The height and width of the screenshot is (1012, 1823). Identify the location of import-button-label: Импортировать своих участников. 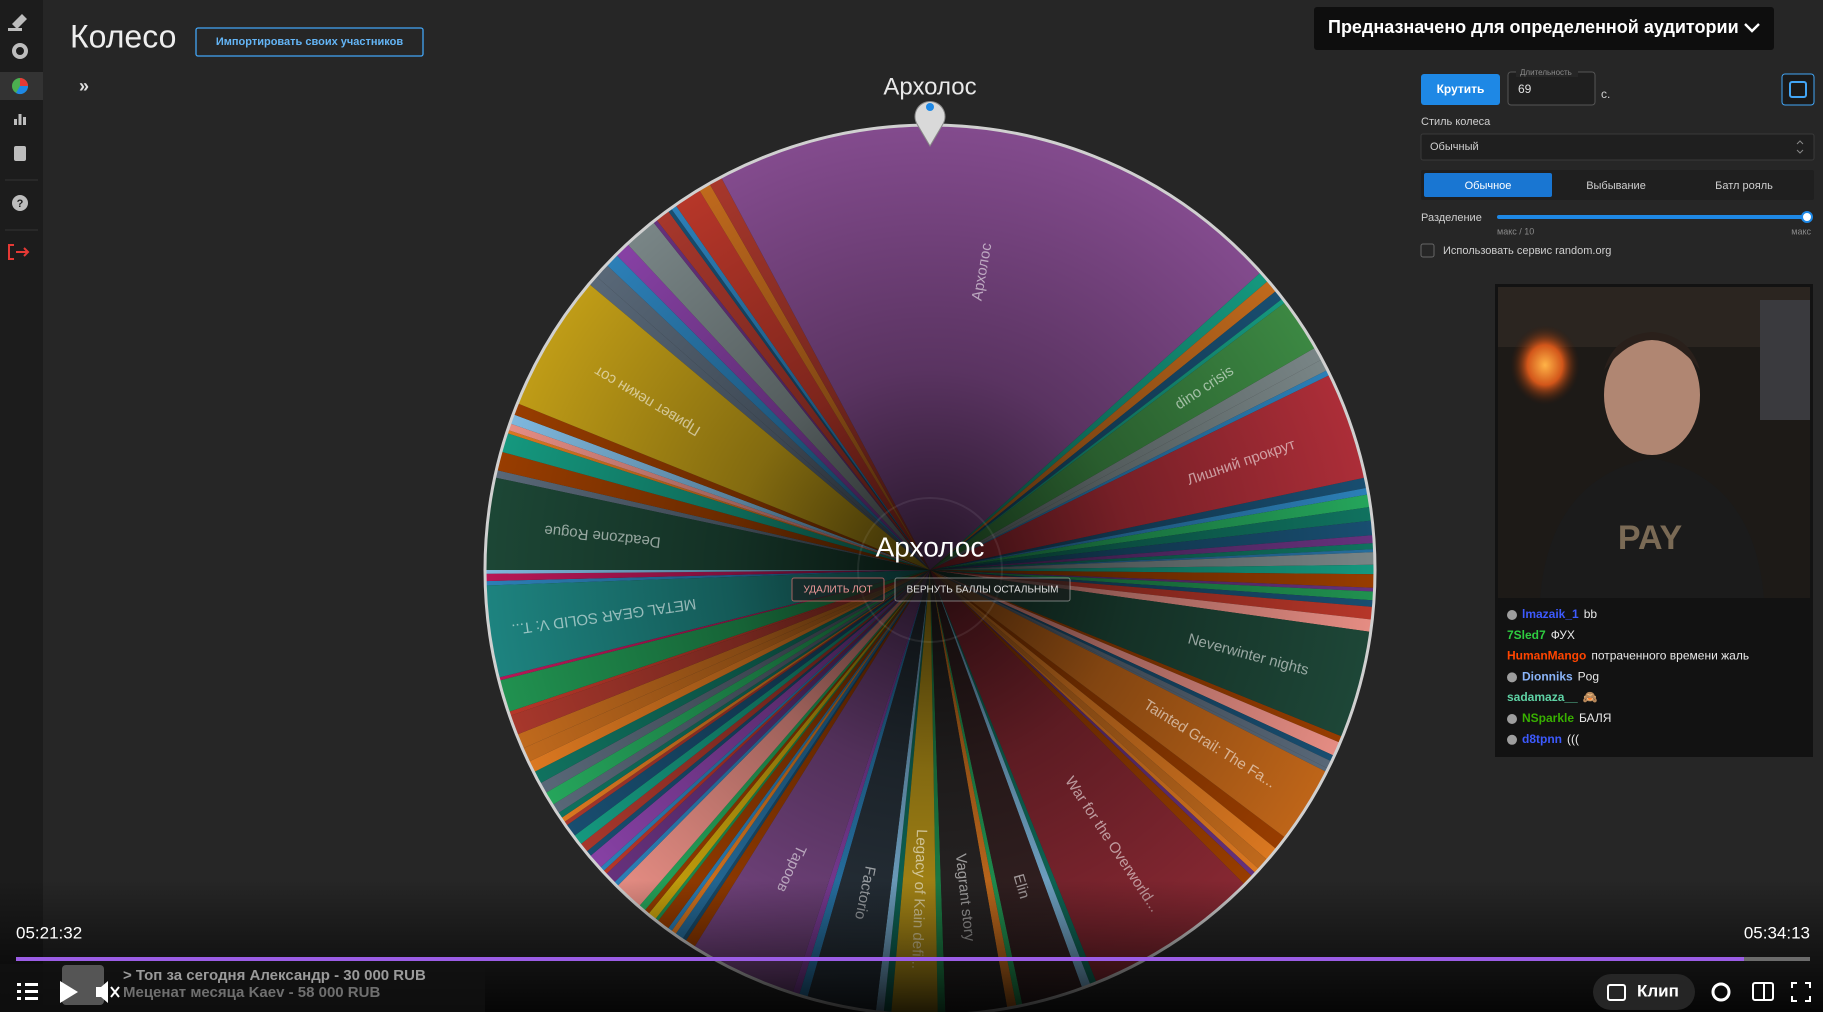
(310, 42).